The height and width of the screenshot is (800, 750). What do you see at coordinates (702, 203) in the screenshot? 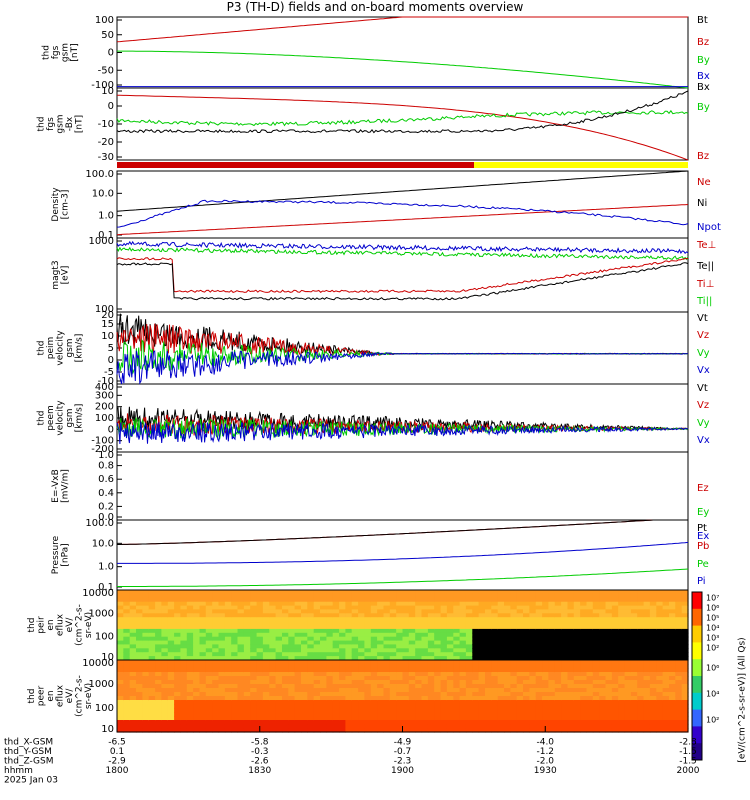
I see `legend-density: Ni` at bounding box center [702, 203].